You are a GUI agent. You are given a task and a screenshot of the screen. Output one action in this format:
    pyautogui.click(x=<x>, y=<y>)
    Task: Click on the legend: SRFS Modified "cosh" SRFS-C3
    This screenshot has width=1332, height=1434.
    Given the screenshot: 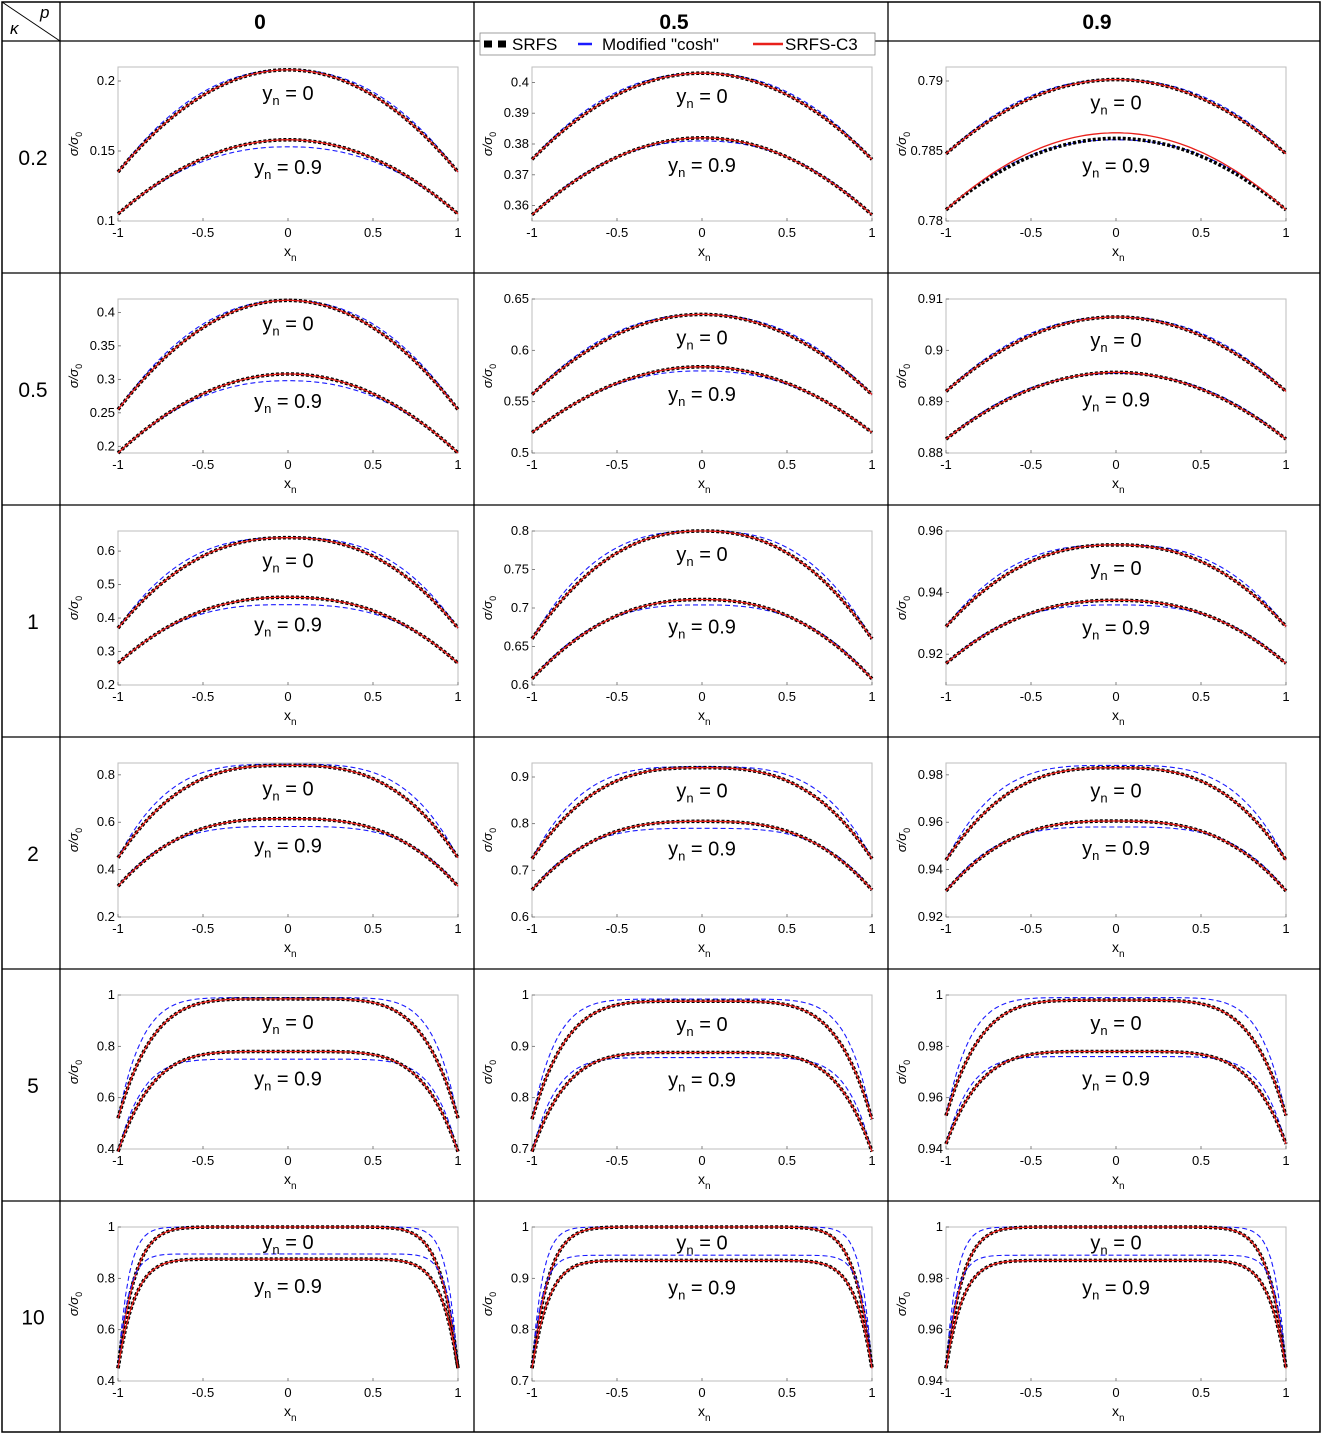 What is the action you would take?
    pyautogui.click(x=677, y=44)
    